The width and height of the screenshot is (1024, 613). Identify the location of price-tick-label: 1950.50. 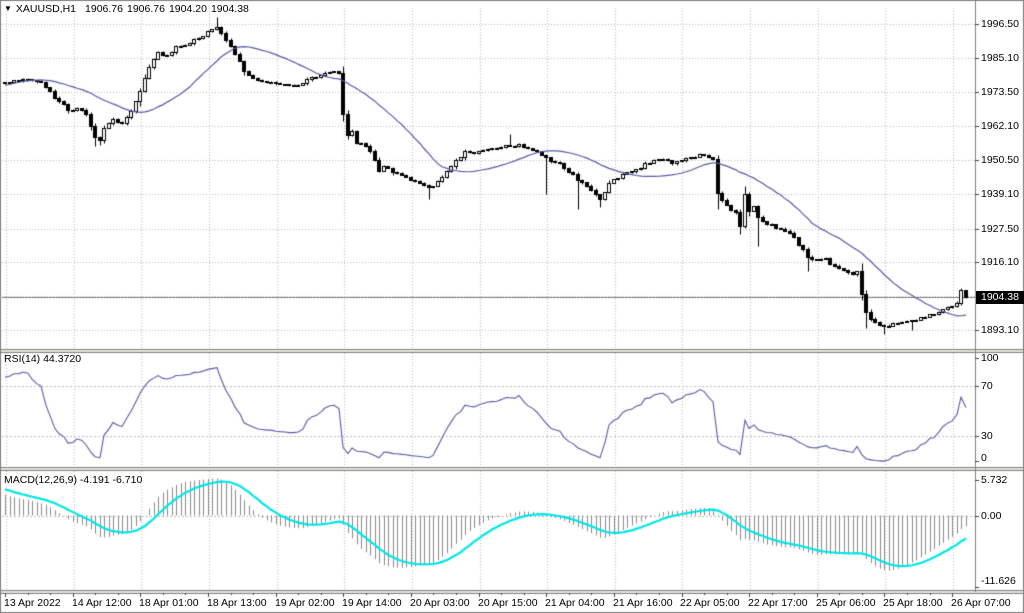
(1000, 160).